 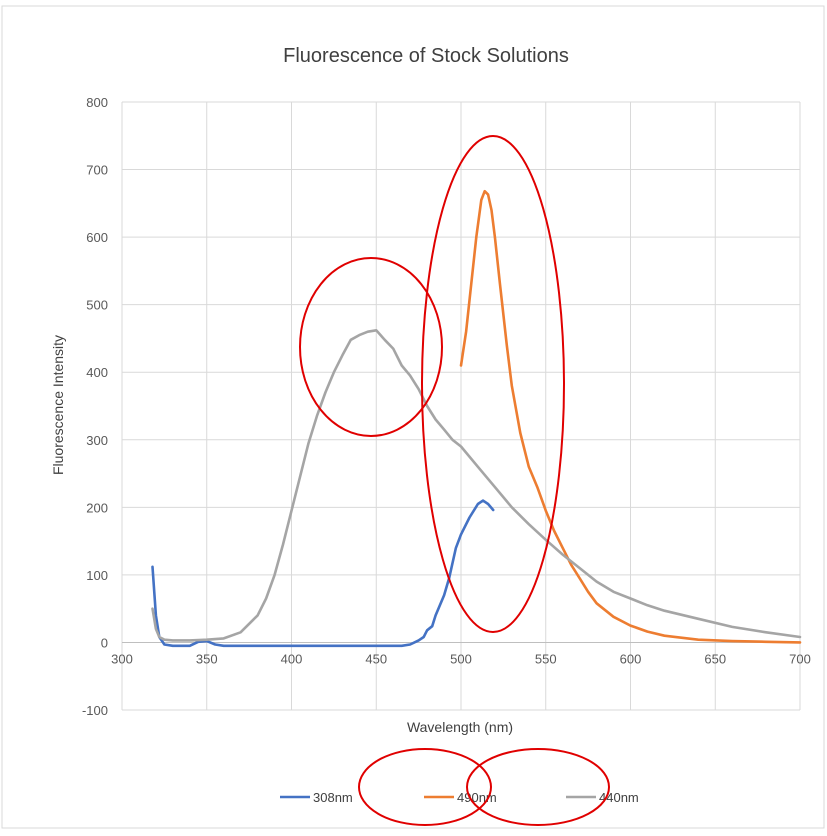 What do you see at coordinates (426, 56) in the screenshot?
I see `chart-title: Fluorescence of Stock Solutions` at bounding box center [426, 56].